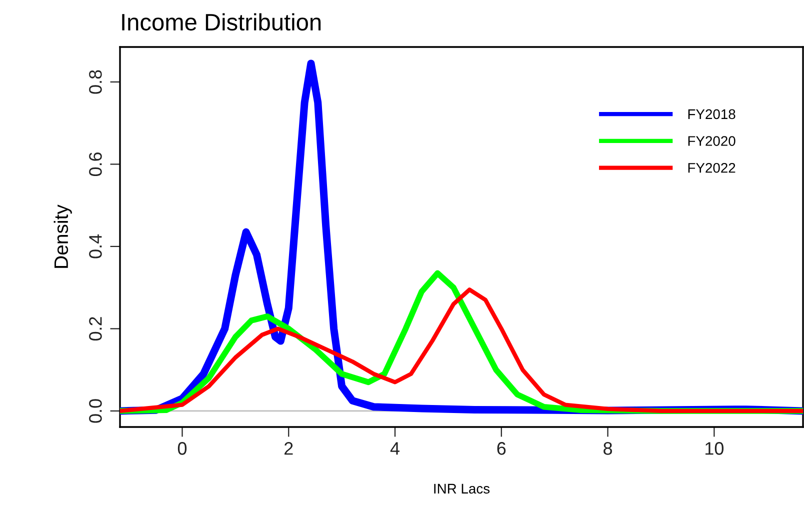 The width and height of the screenshot is (804, 510). What do you see at coordinates (608, 448) in the screenshot?
I see `x-tick-label: 8` at bounding box center [608, 448].